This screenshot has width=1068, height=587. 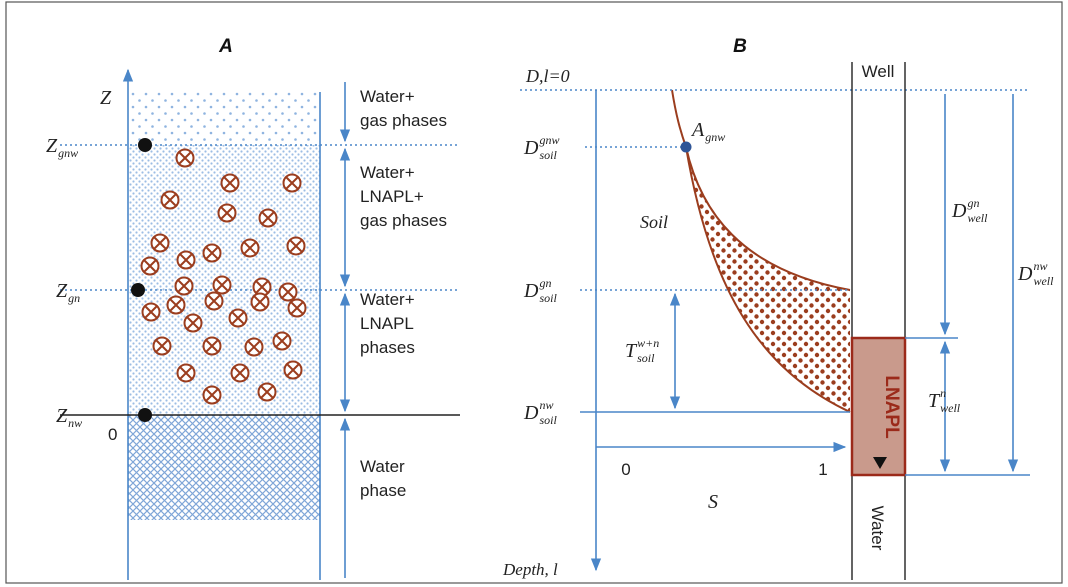 I want to click on soil-label: Soil, so click(x=654, y=222).